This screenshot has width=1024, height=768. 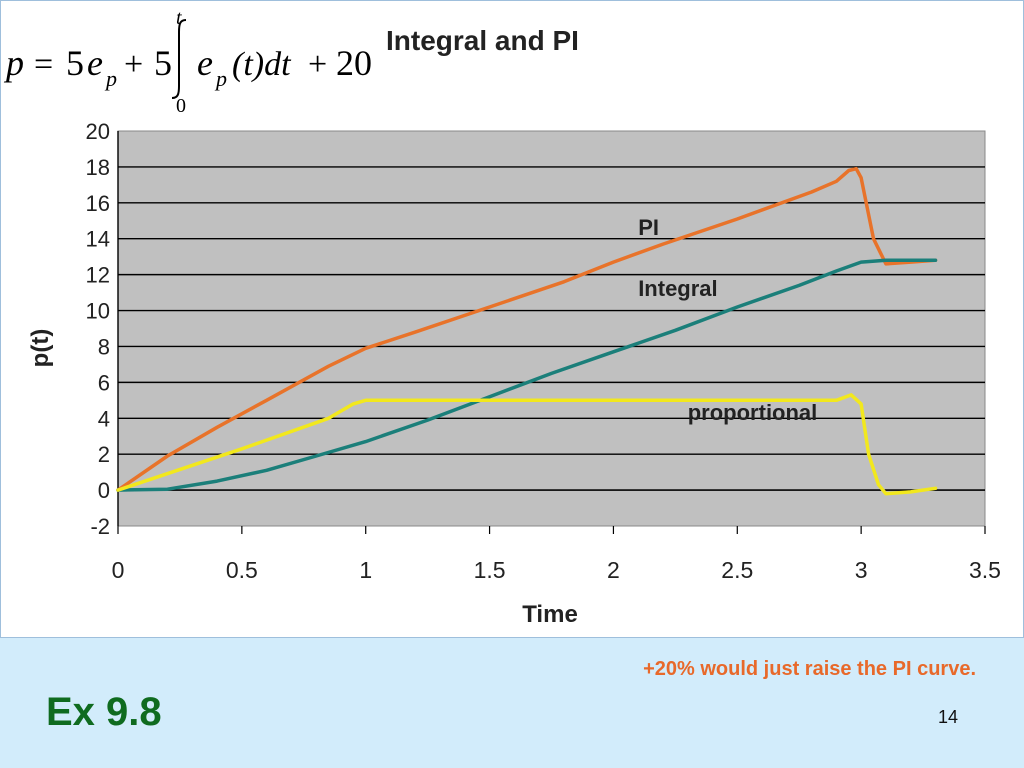 I want to click on x-tick-label: 1.5, so click(x=490, y=570).